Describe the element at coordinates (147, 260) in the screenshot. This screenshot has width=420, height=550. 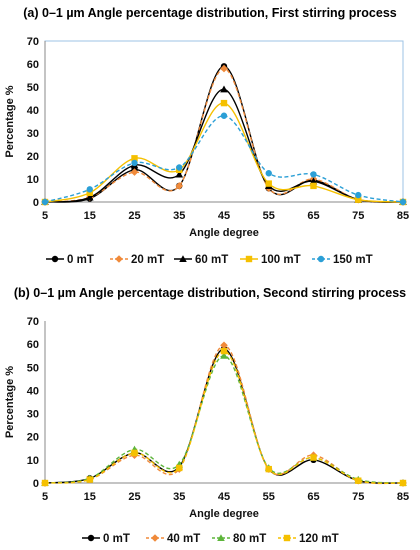
I see `legend-label: 20 mT` at that location.